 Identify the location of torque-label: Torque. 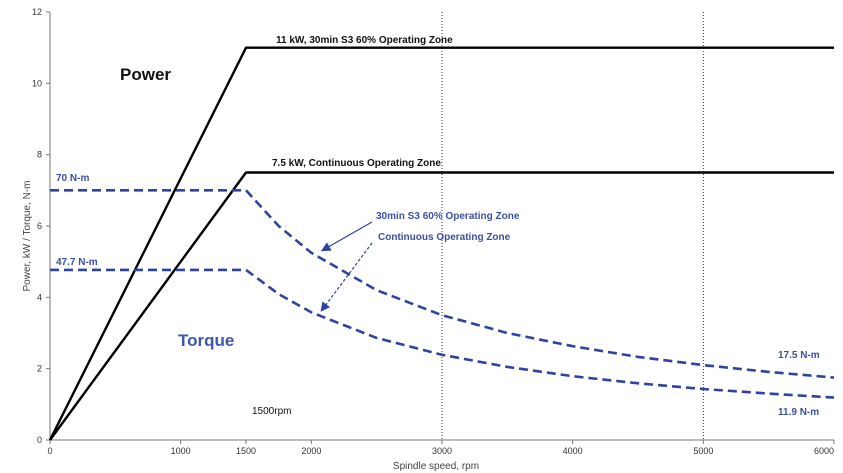
(206, 340).